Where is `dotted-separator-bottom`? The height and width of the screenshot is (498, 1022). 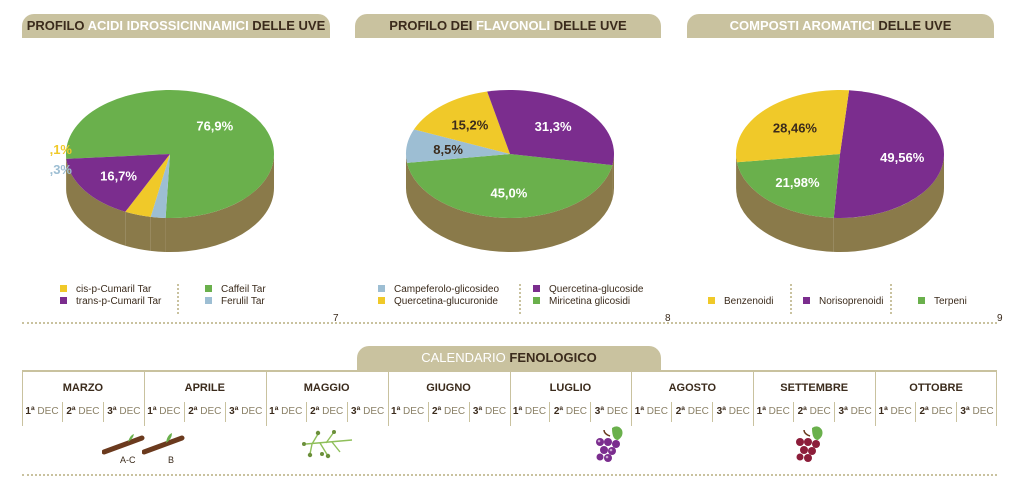
dotted-separator-bottom is located at coordinates (509, 475).